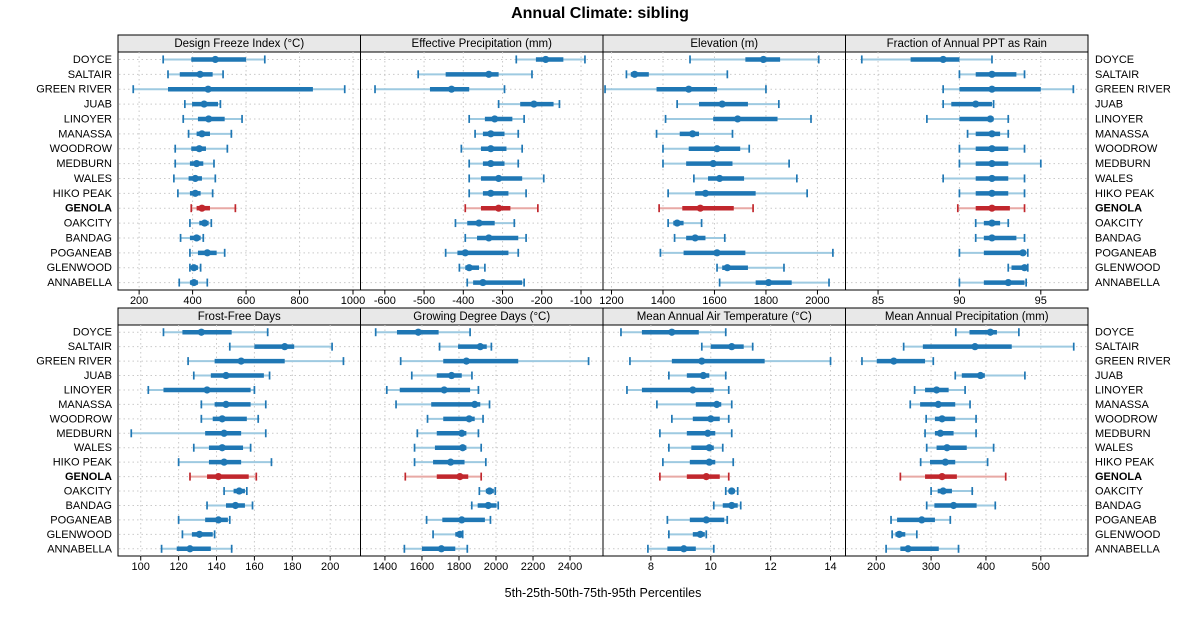  Describe the element at coordinates (424, 301) in the screenshot. I see `tick-label: -500` at that location.